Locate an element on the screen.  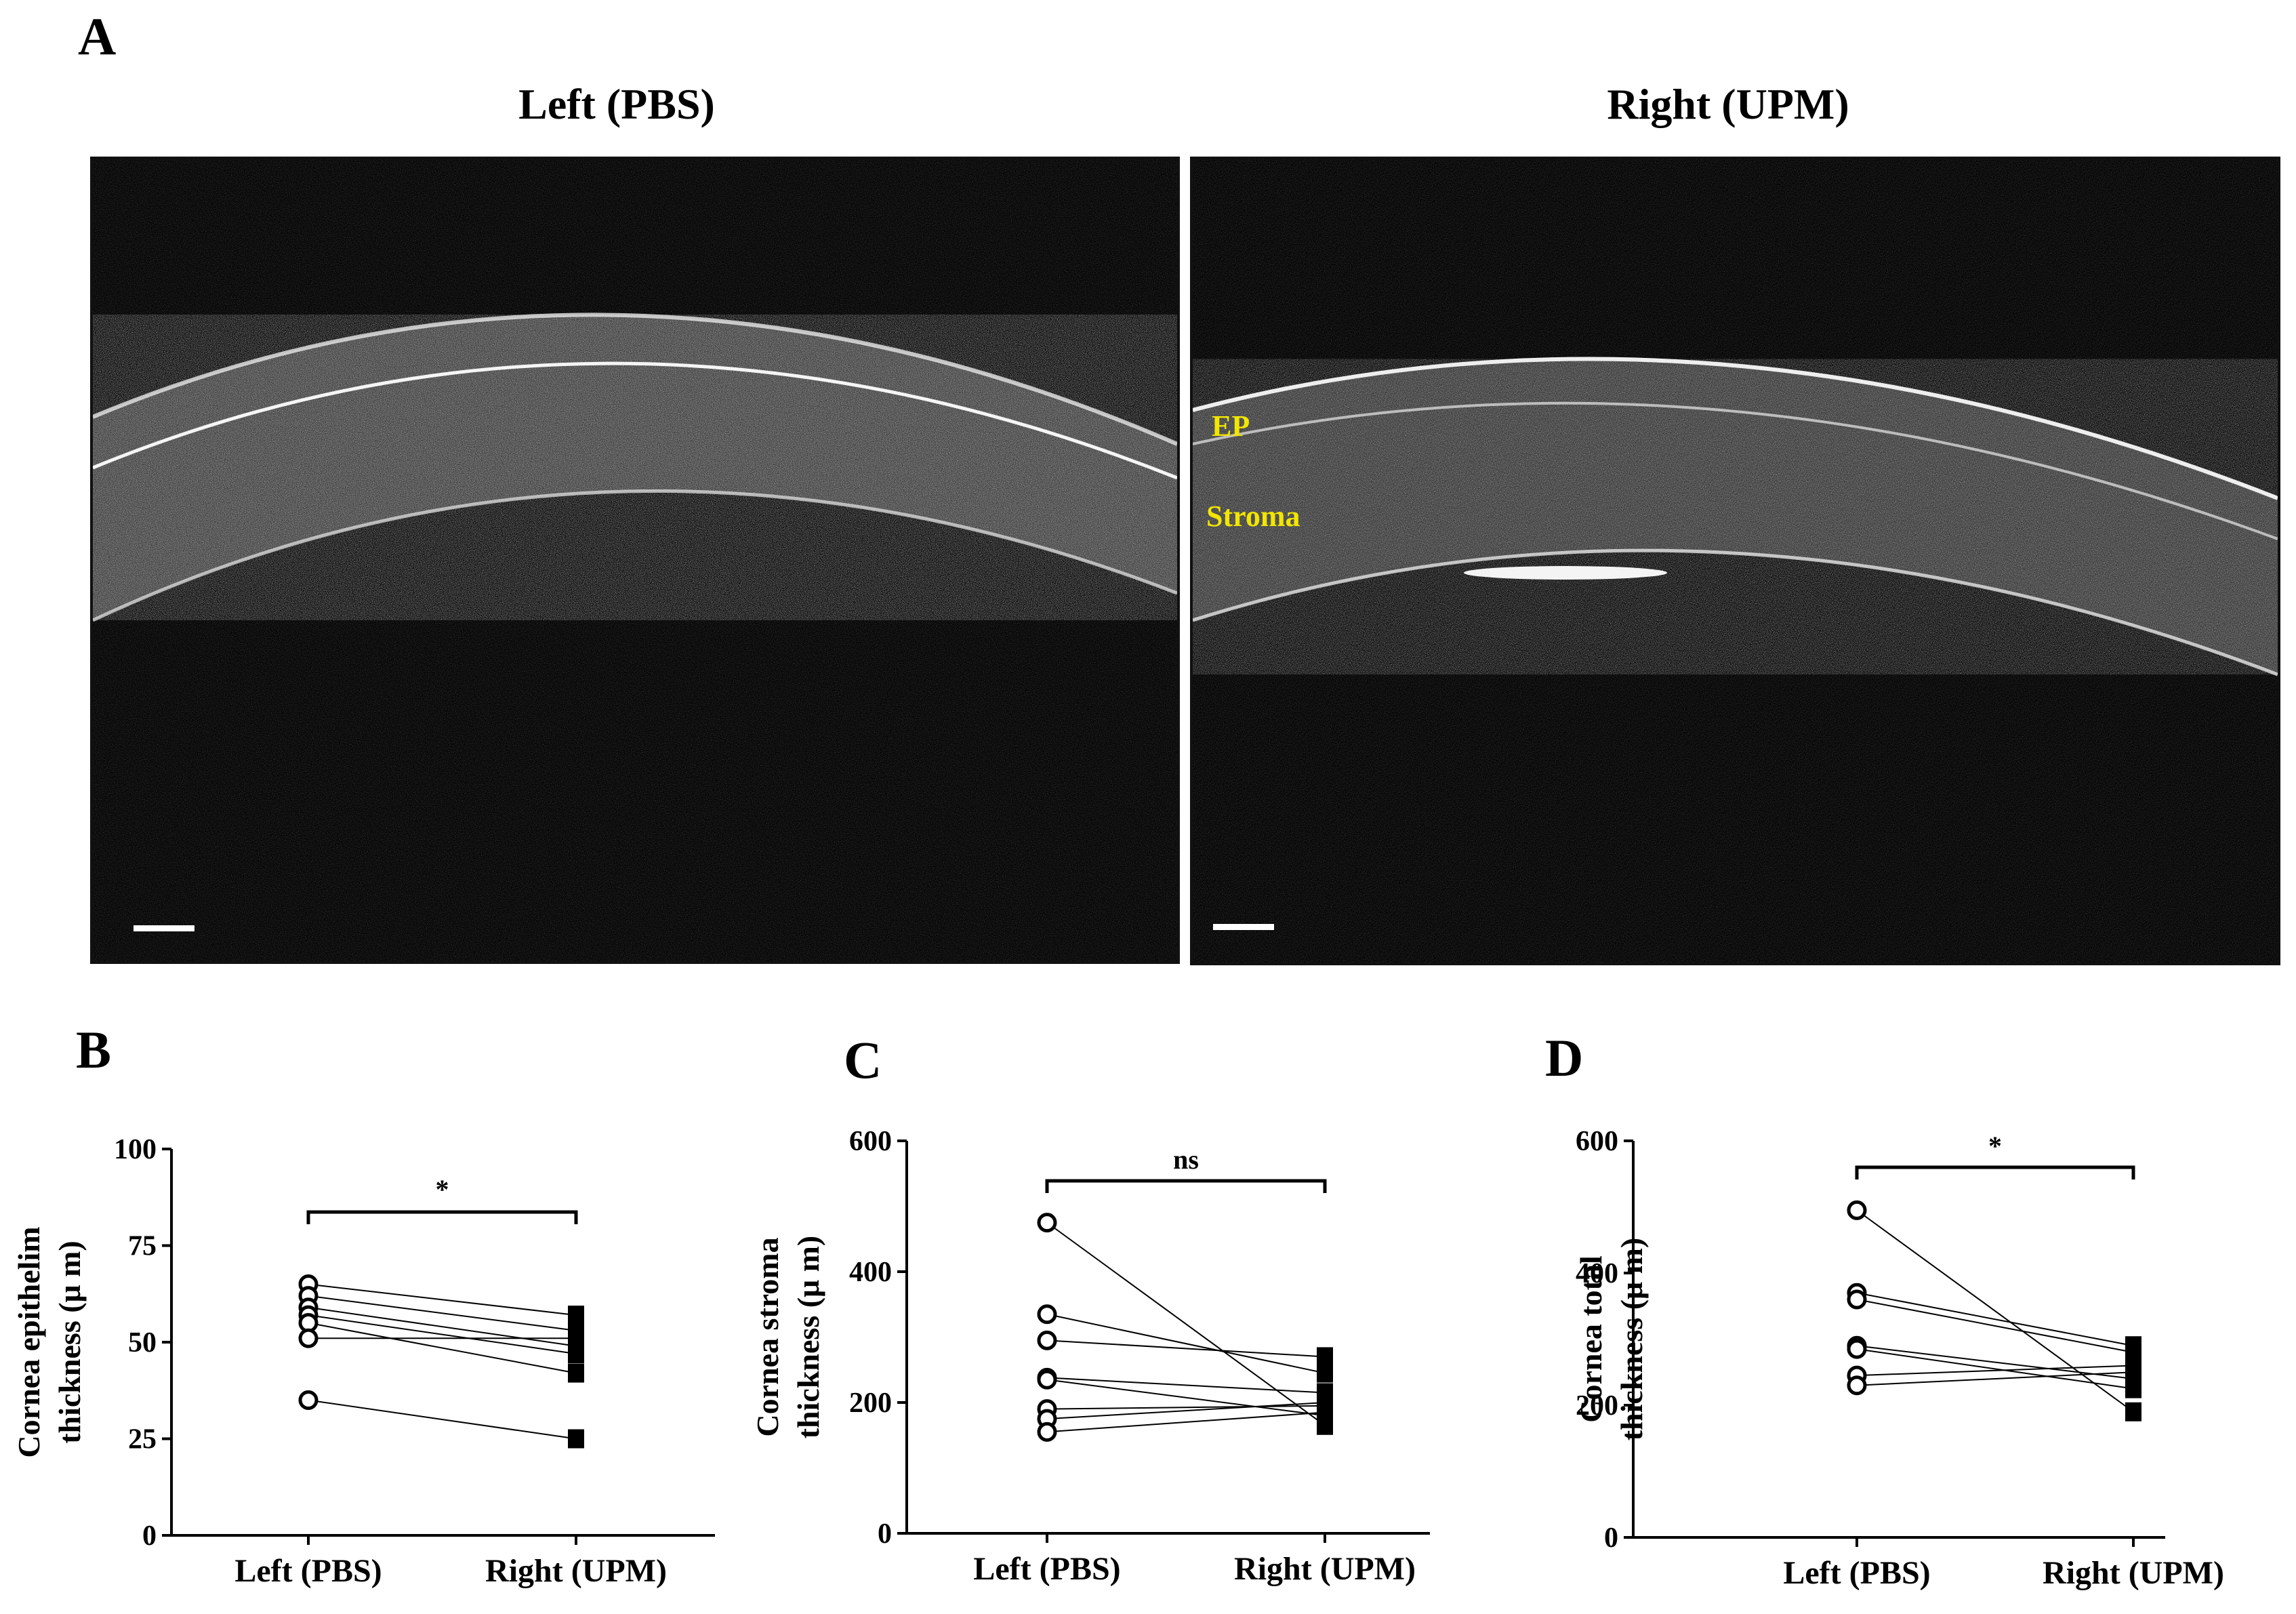
panel-letter-a: A is located at coordinates (97, 36).